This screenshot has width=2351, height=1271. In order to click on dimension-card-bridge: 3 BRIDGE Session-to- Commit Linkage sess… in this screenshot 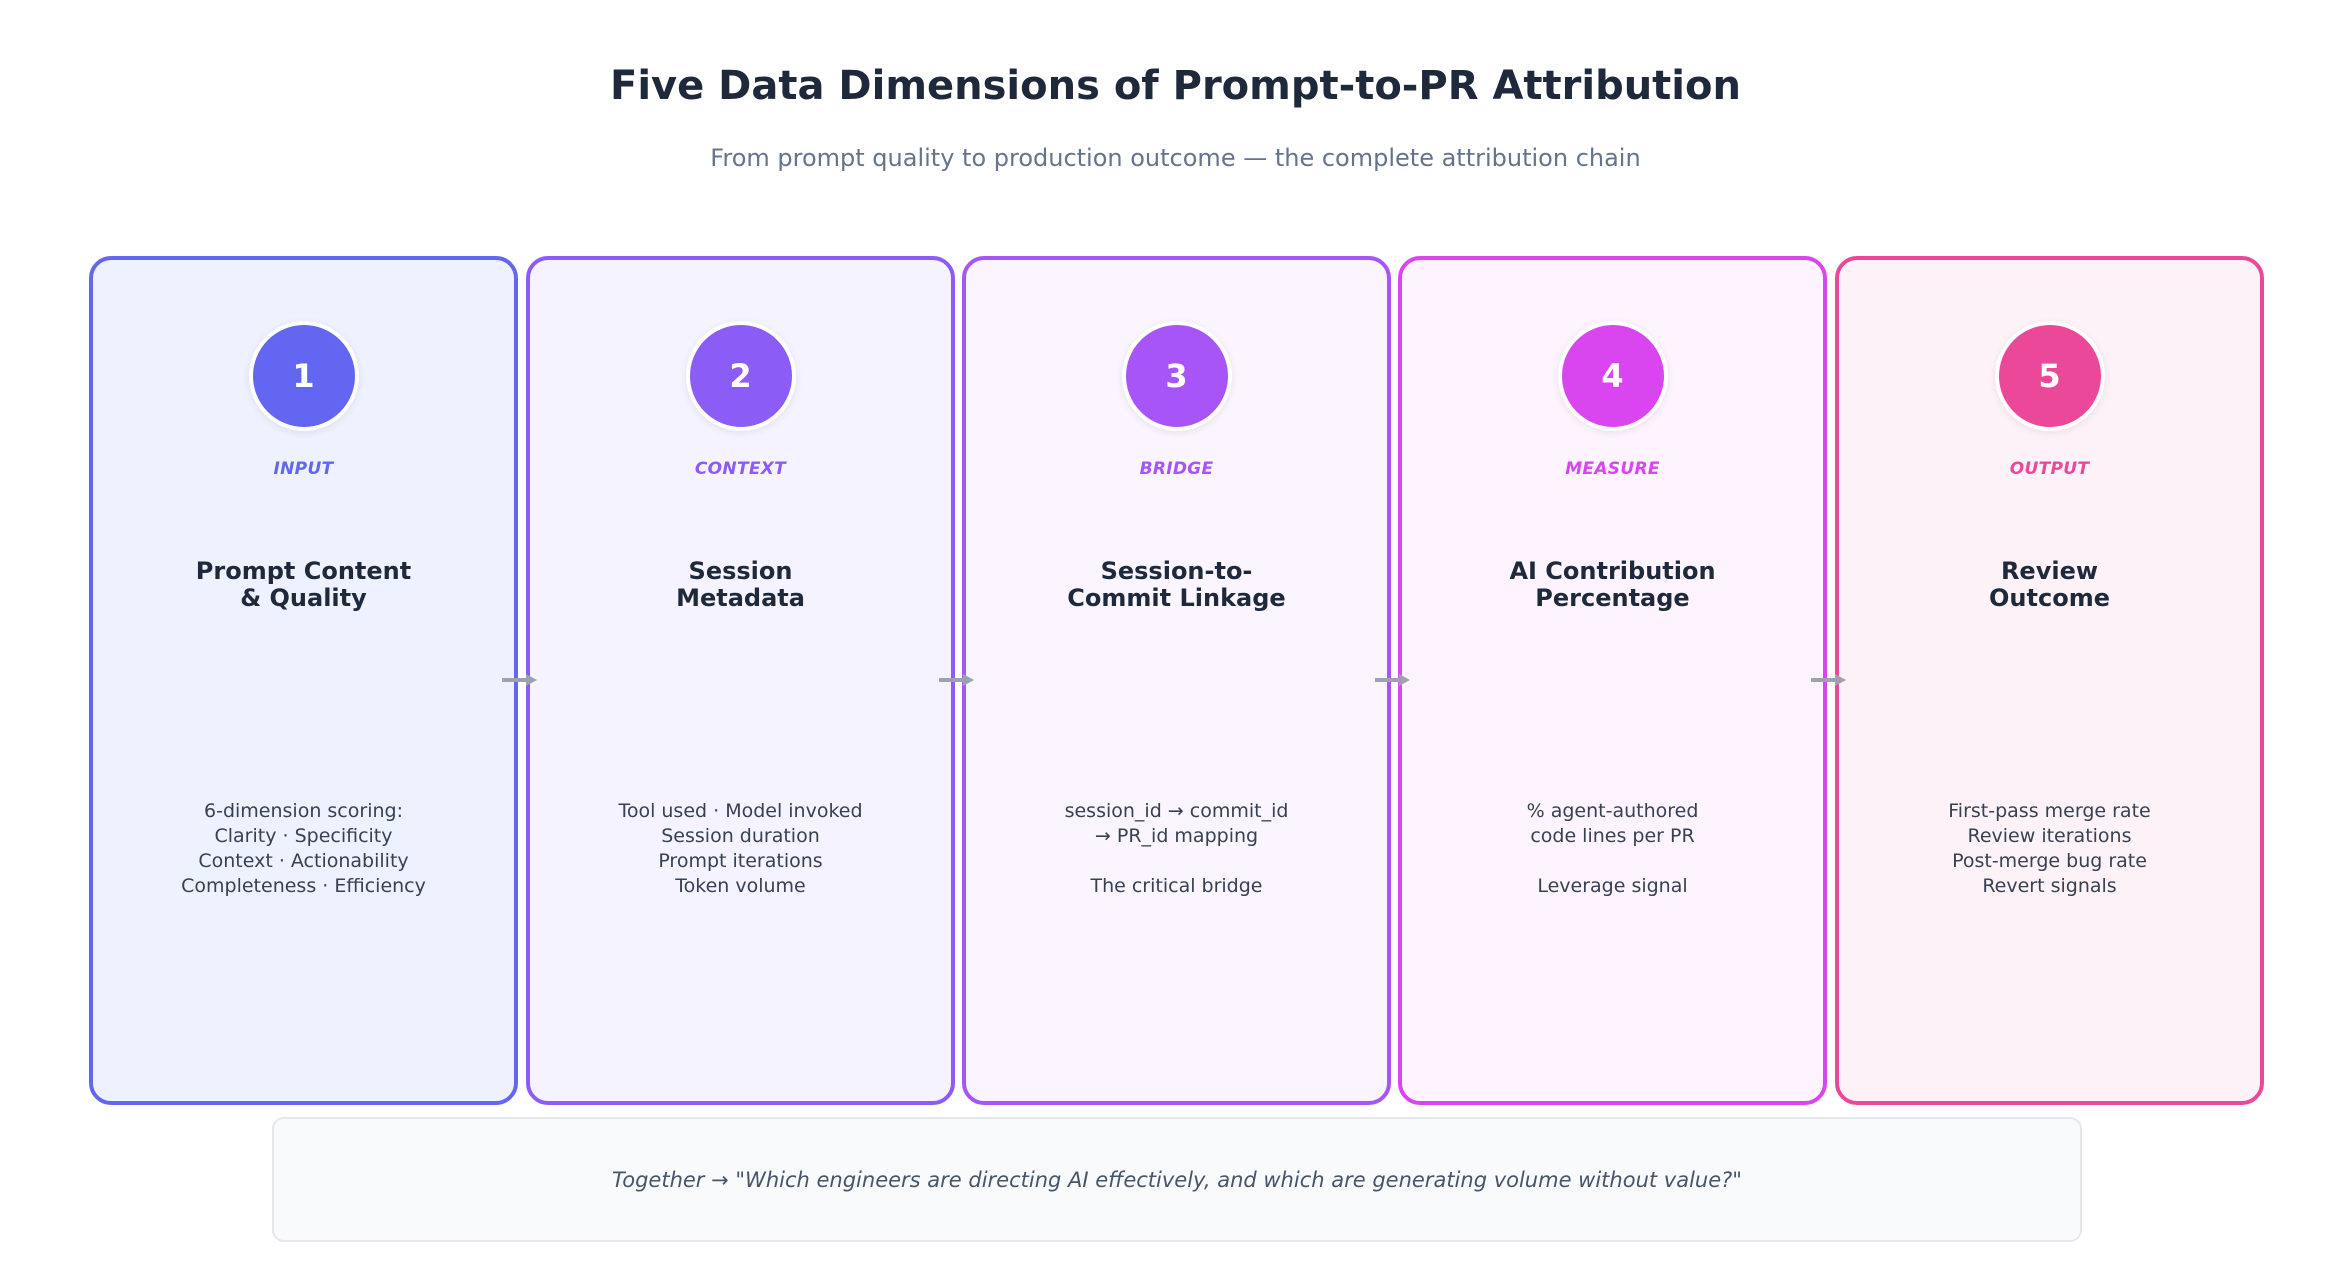, I will do `click(1176, 680)`.